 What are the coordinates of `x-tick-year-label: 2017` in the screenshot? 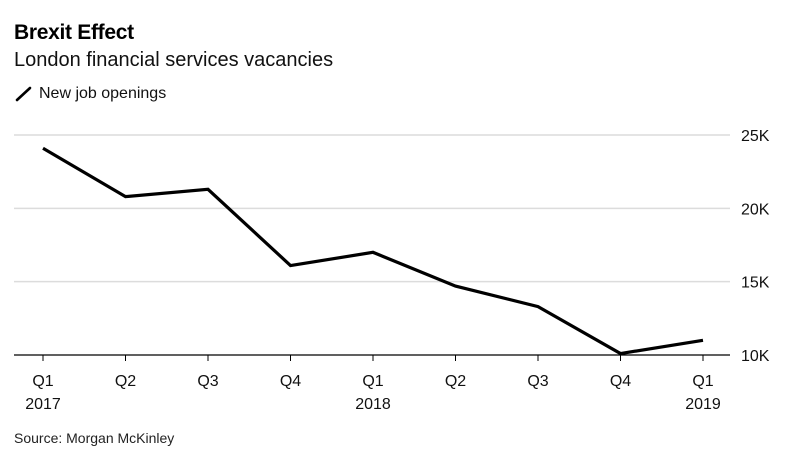 It's located at (43, 404).